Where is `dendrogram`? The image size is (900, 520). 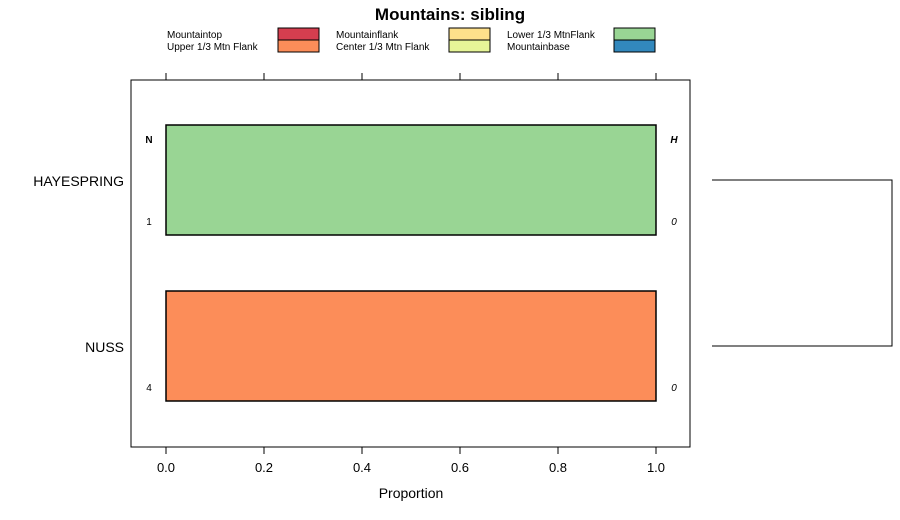 dendrogram is located at coordinates (802, 263).